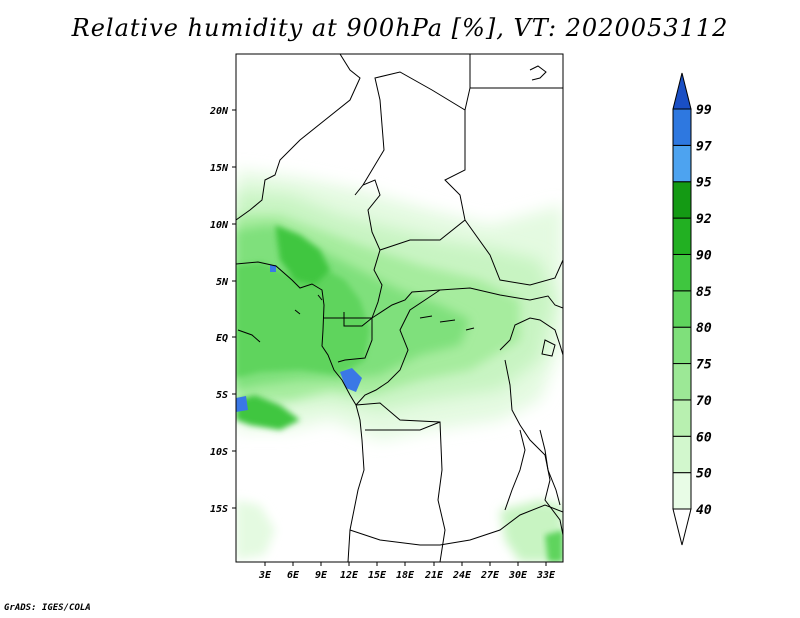 The height and width of the screenshot is (618, 800). What do you see at coordinates (219, 225) in the screenshot?
I see `lat-label: 10N` at bounding box center [219, 225].